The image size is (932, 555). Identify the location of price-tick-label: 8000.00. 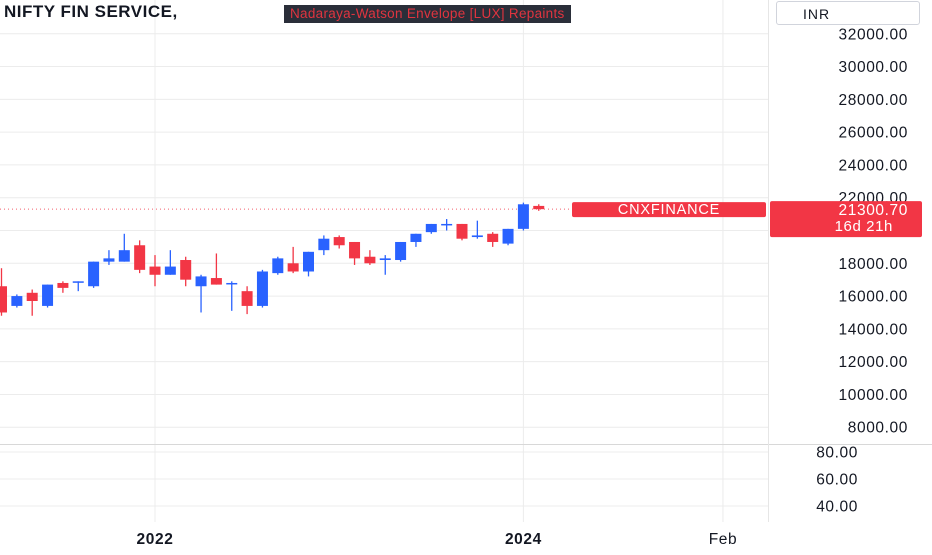
(878, 428).